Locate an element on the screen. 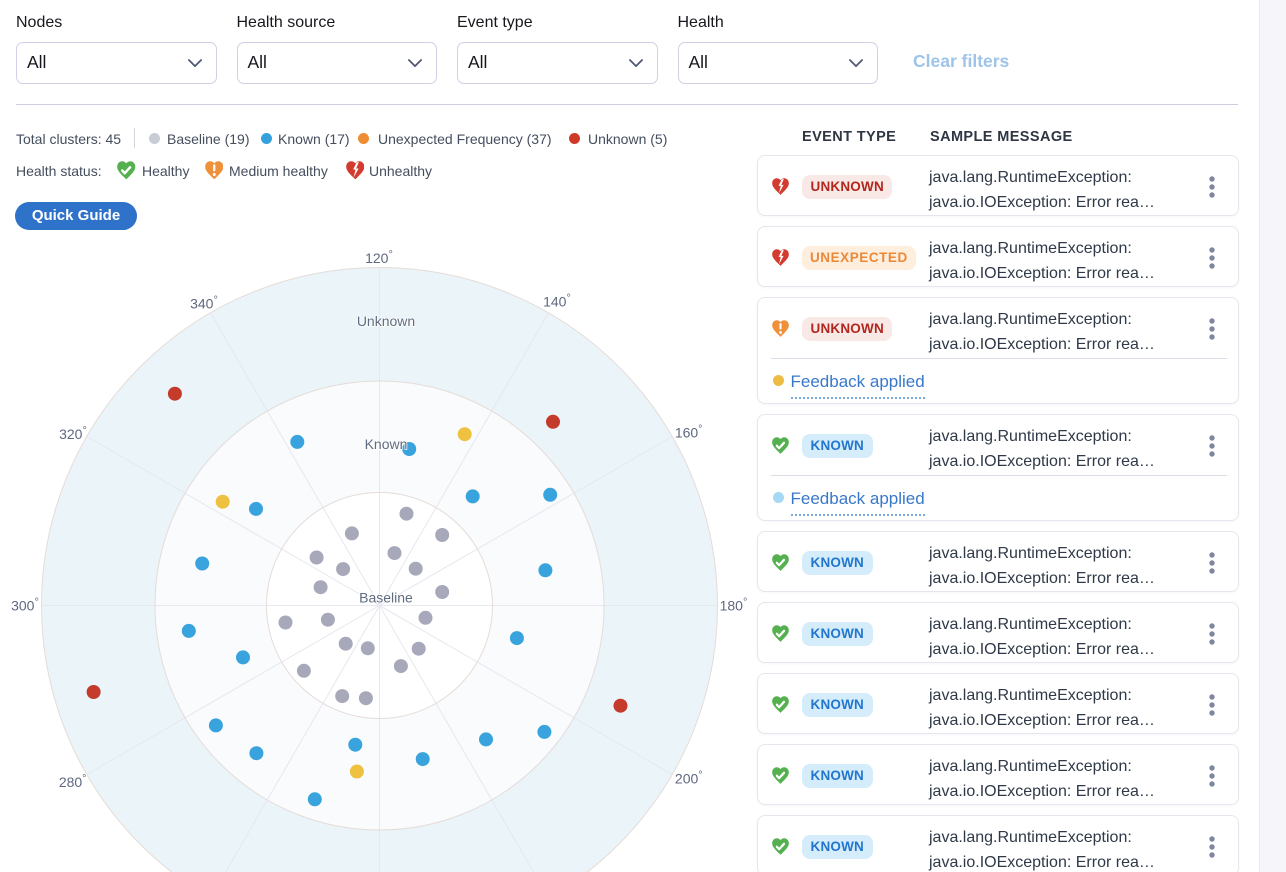 This screenshot has width=1286, height=872. svg-text: Known is located at coordinates (386, 444).